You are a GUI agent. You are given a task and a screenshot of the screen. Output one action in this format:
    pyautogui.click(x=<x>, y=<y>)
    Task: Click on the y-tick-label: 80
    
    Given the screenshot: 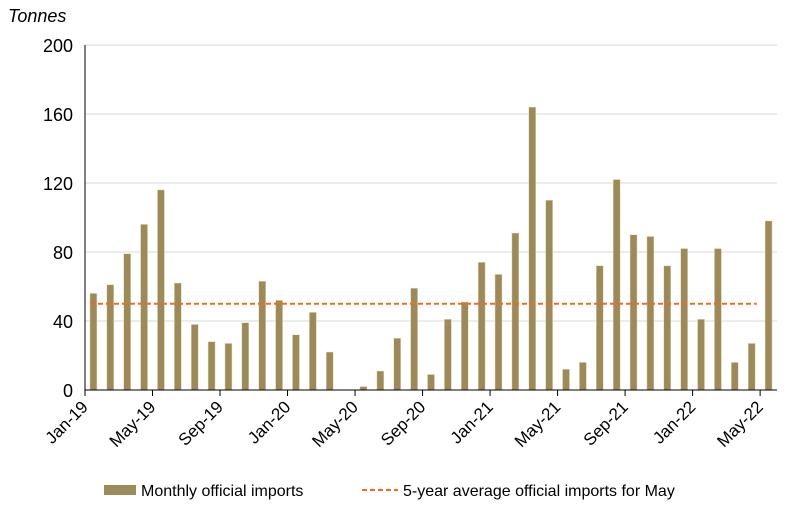 What is the action you would take?
    pyautogui.click(x=63, y=253)
    